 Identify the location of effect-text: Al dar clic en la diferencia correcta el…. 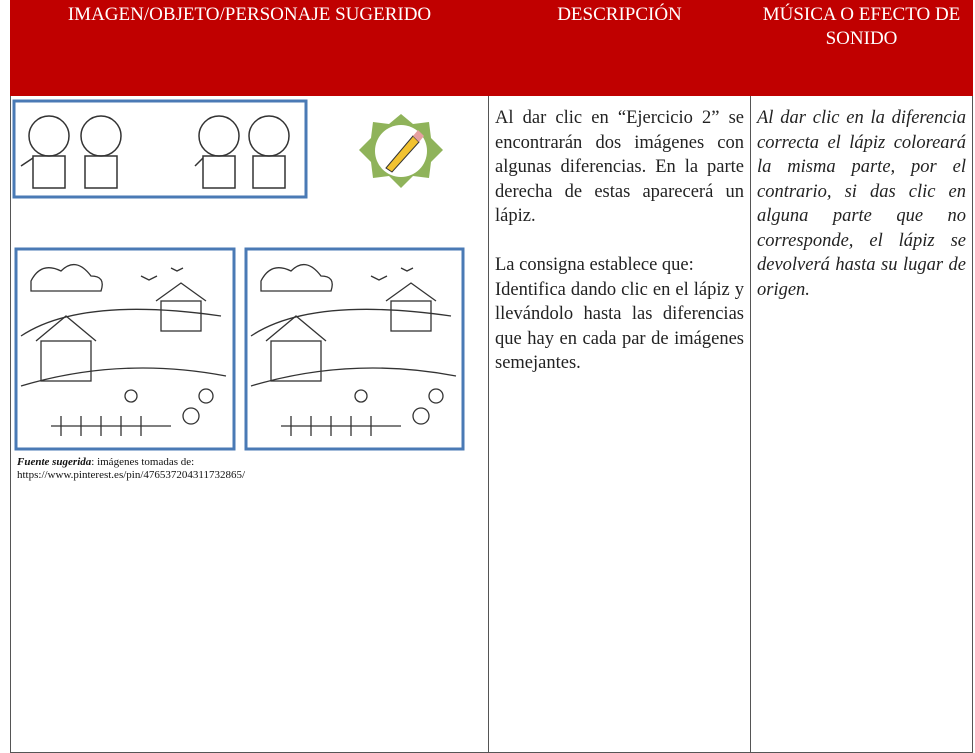
(861, 204).